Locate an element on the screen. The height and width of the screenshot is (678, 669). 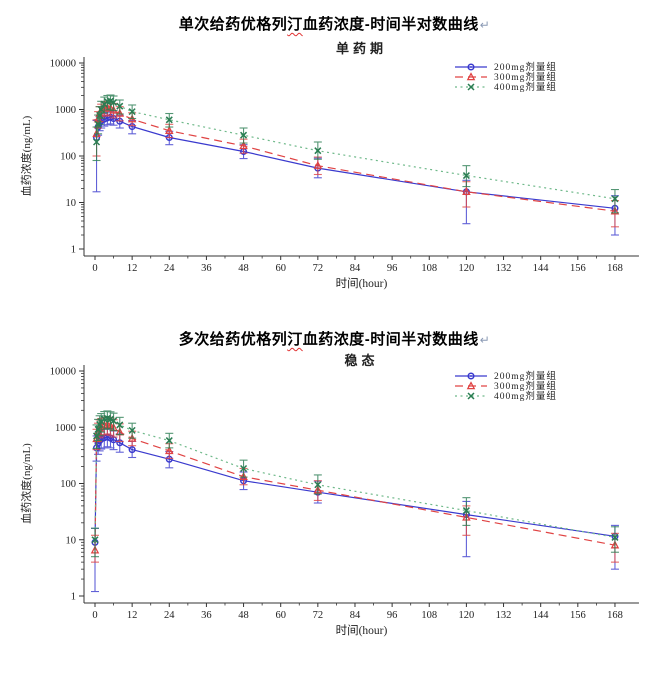
markers-400mg is located at coordinates (356, 150).